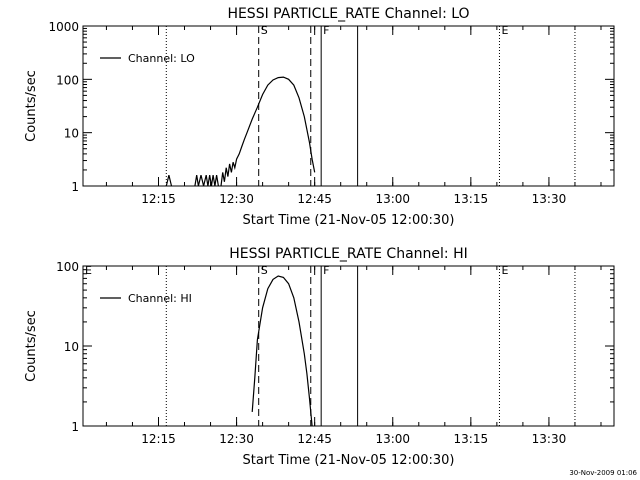  Describe the element at coordinates (348, 254) in the screenshot. I see `chart-title: HESSI PARTICLE_RATE Channel: HI` at that location.